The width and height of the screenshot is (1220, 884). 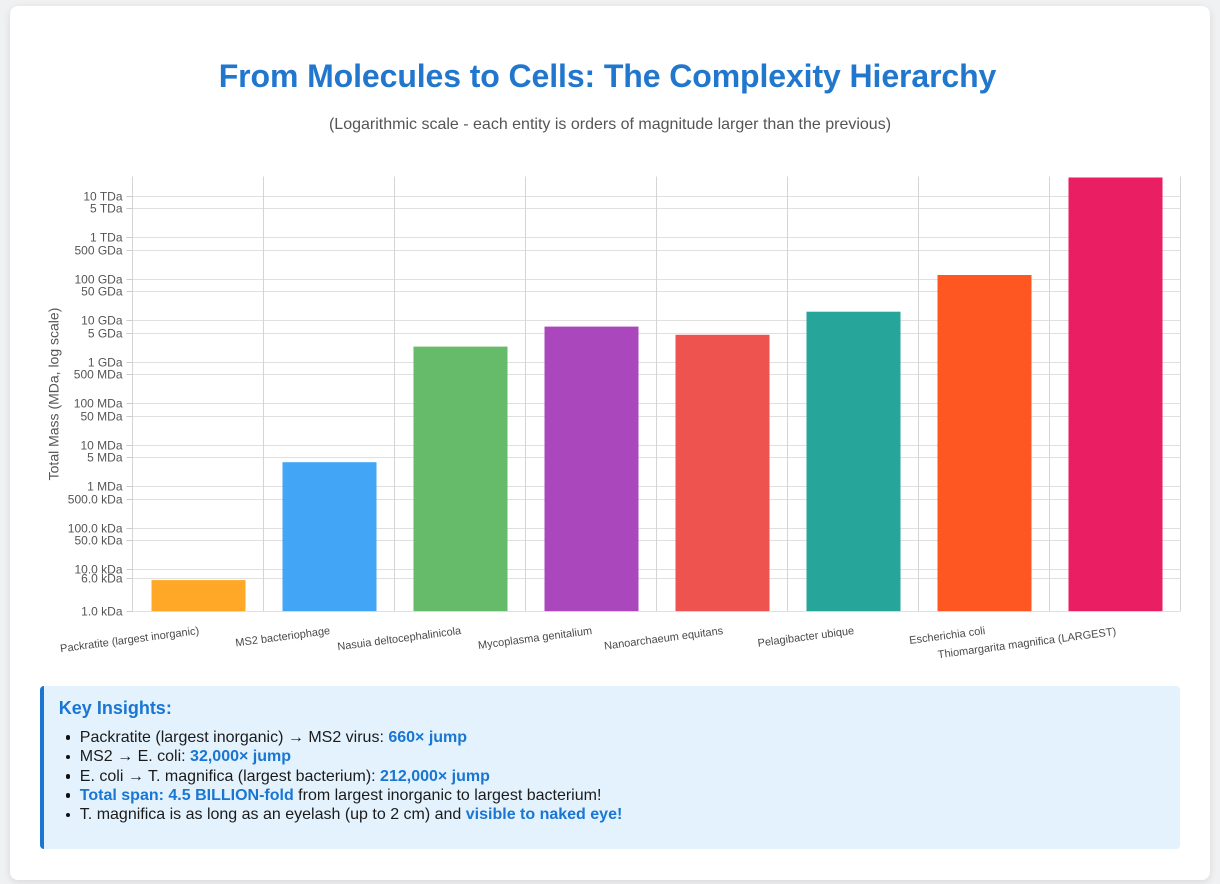 What do you see at coordinates (105, 334) in the screenshot?
I see `svg-text: 5 GDa` at bounding box center [105, 334].